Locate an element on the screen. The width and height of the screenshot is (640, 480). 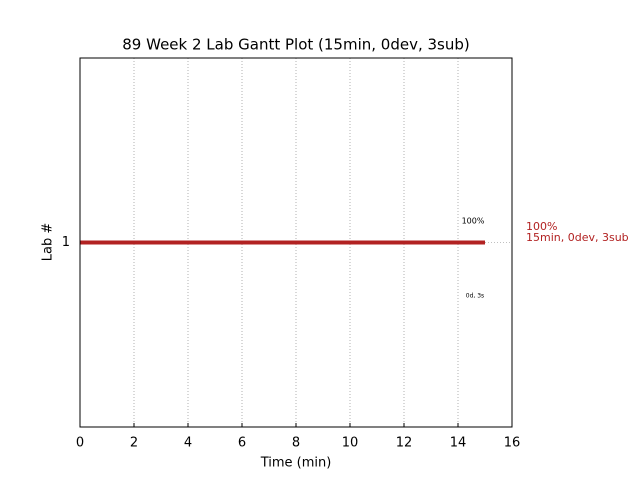
bar-annotation: 0d, 3s is located at coordinates (475, 296).